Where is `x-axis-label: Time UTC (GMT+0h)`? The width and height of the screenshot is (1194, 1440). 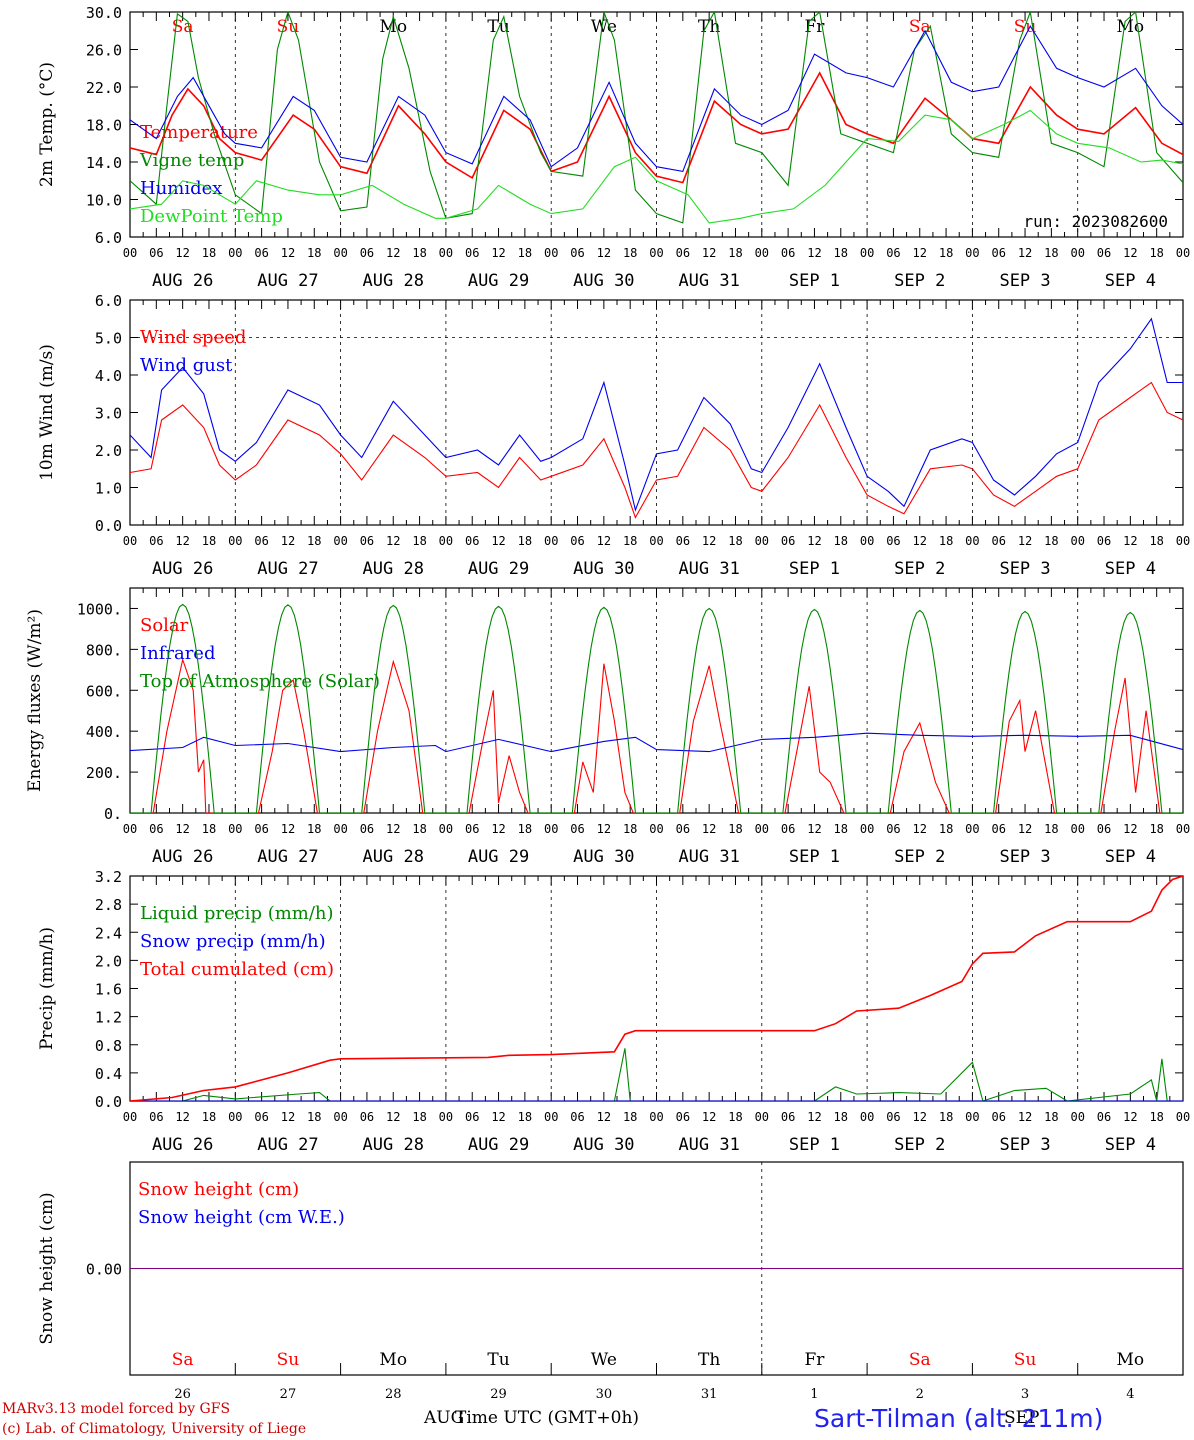
x-axis-label: Time UTC (GMT+0h) is located at coordinates (547, 1418).